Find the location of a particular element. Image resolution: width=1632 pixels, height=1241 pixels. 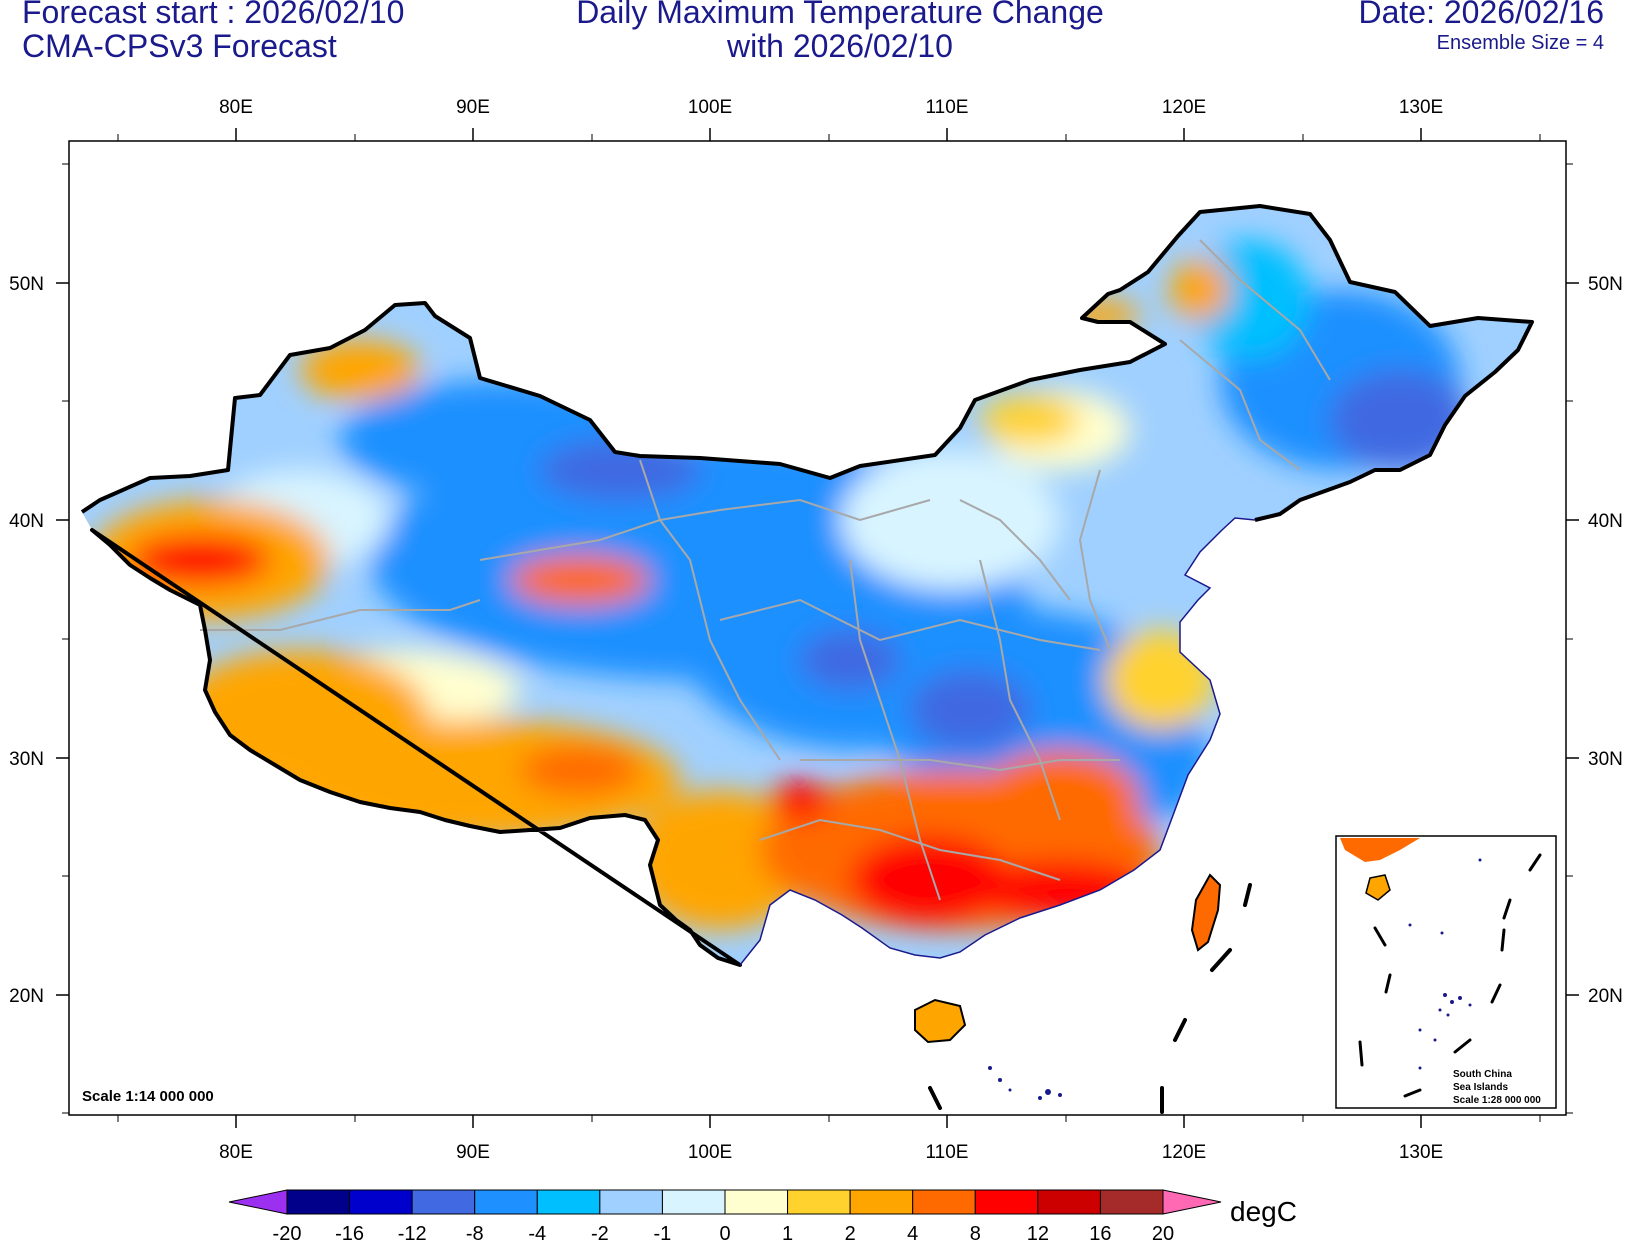

colorbar: -20 -16 -12 -8 -4 -2 -1 0 1 2 4 8 12 16 20 is located at coordinates (725, 1215).